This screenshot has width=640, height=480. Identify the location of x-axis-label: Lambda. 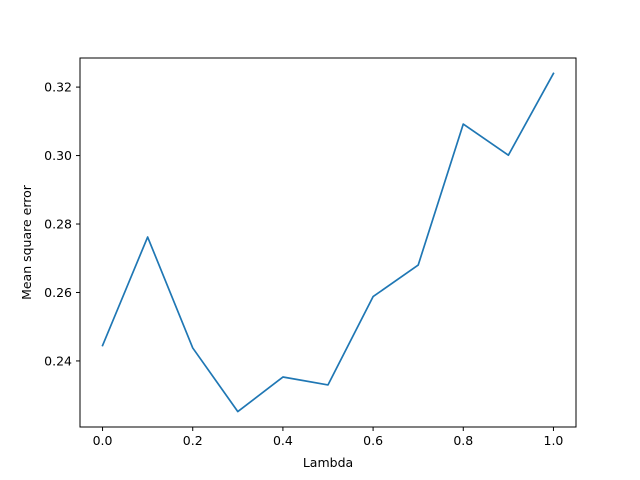
(328, 462).